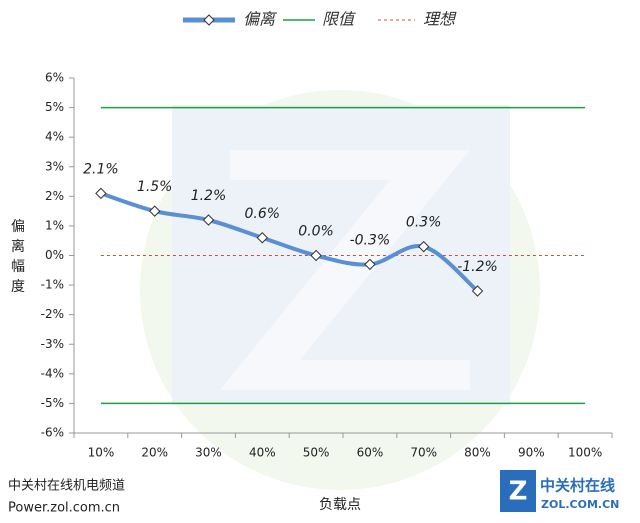 The width and height of the screenshot is (640, 523). Describe the element at coordinates (263, 214) in the screenshot. I see `data-label: 0.6%` at that location.